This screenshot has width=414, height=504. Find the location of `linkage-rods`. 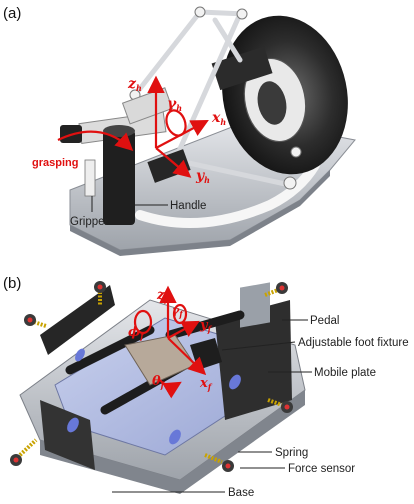

linkage-rods is located at coordinates (212, 98).